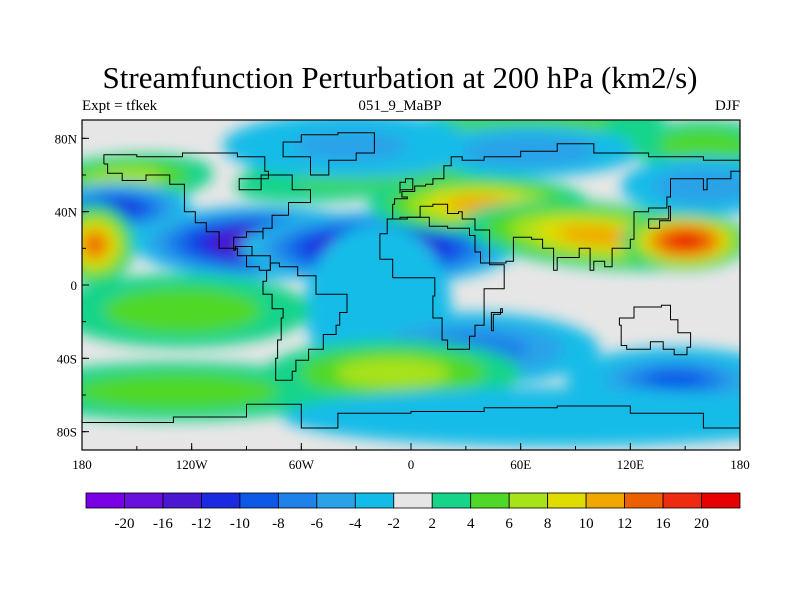 This screenshot has height=600, width=800. I want to click on colorbar-label: 4, so click(471, 524).